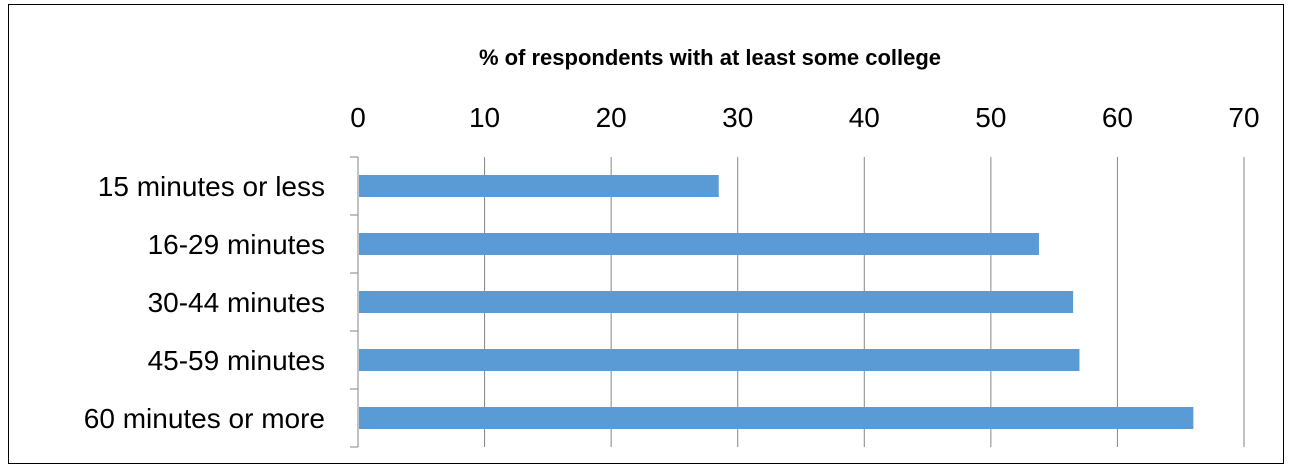 The width and height of the screenshot is (1292, 470). I want to click on x-tick-label-20: 20, so click(611, 117).